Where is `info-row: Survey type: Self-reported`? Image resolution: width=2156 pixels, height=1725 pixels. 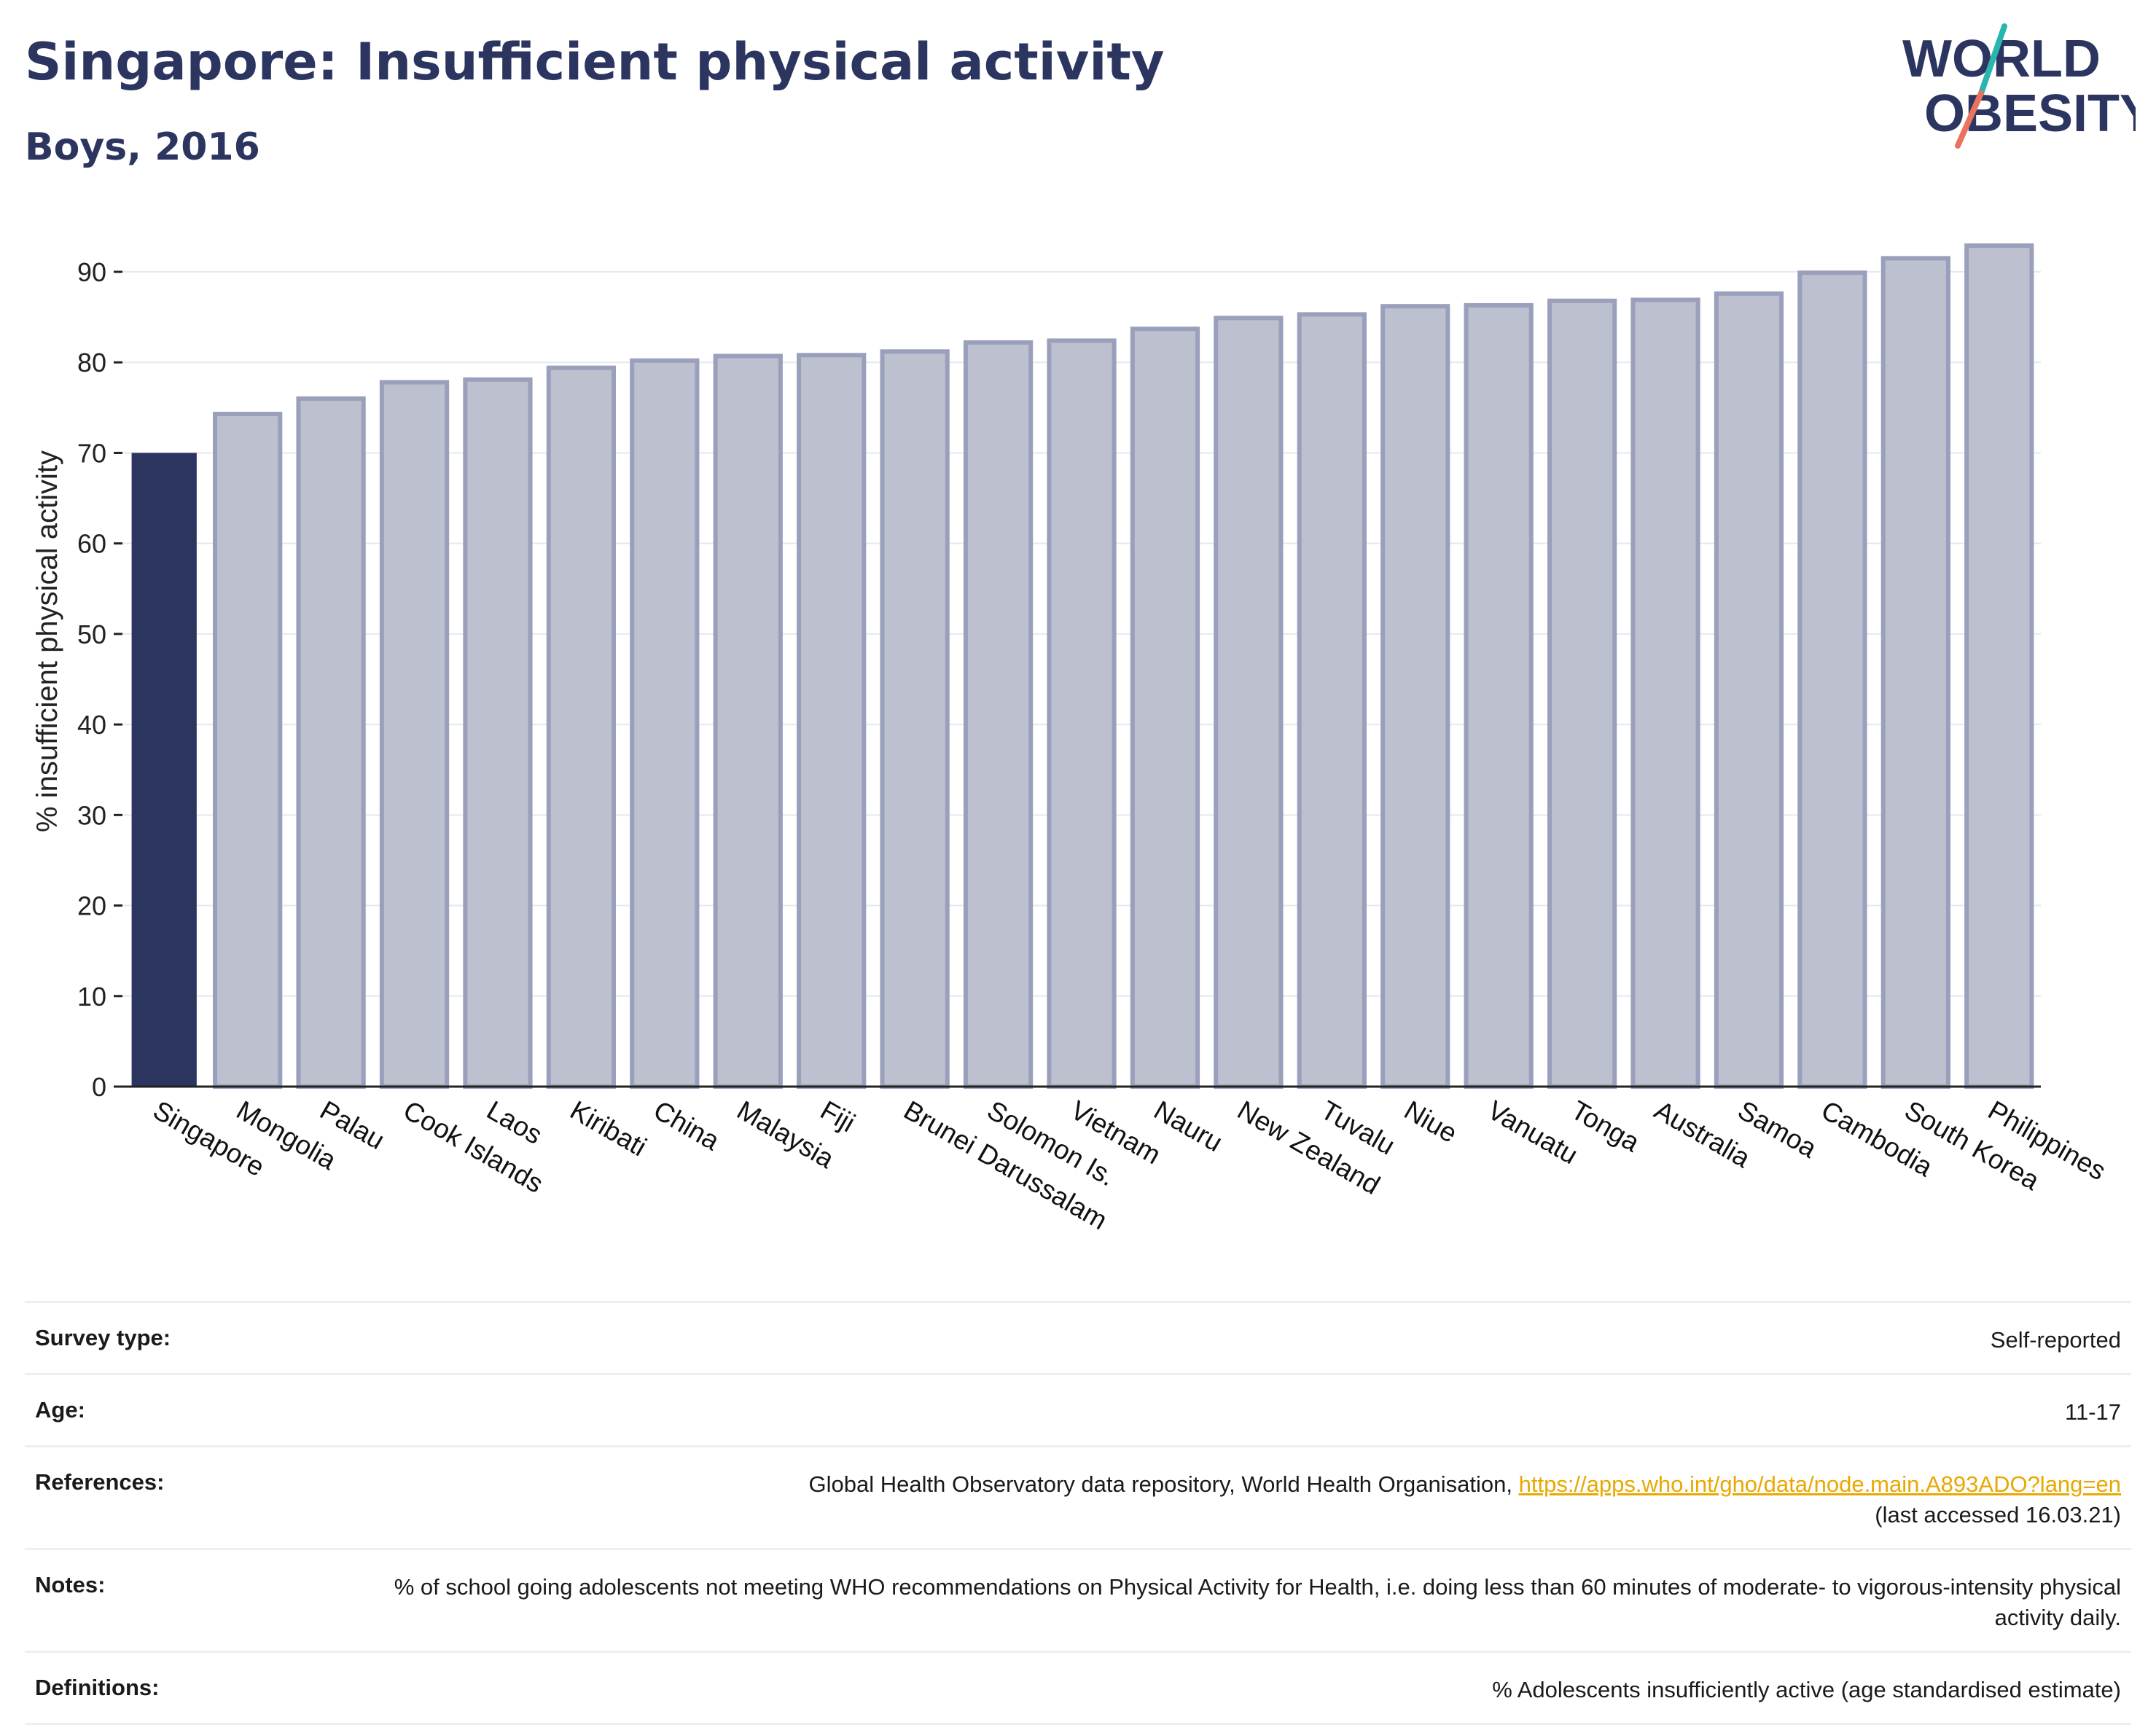 info-row: Survey type: Self-reported is located at coordinates (1078, 1337).